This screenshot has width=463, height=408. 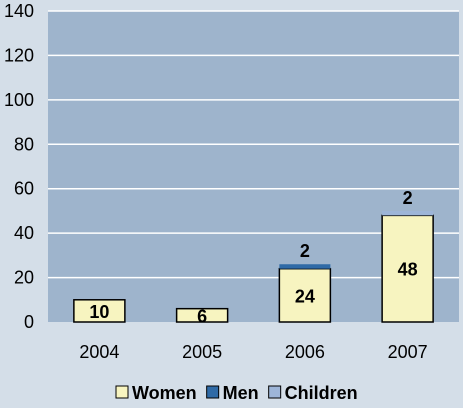 What do you see at coordinates (321, 393) in the screenshot?
I see `legend-label: Children` at bounding box center [321, 393].